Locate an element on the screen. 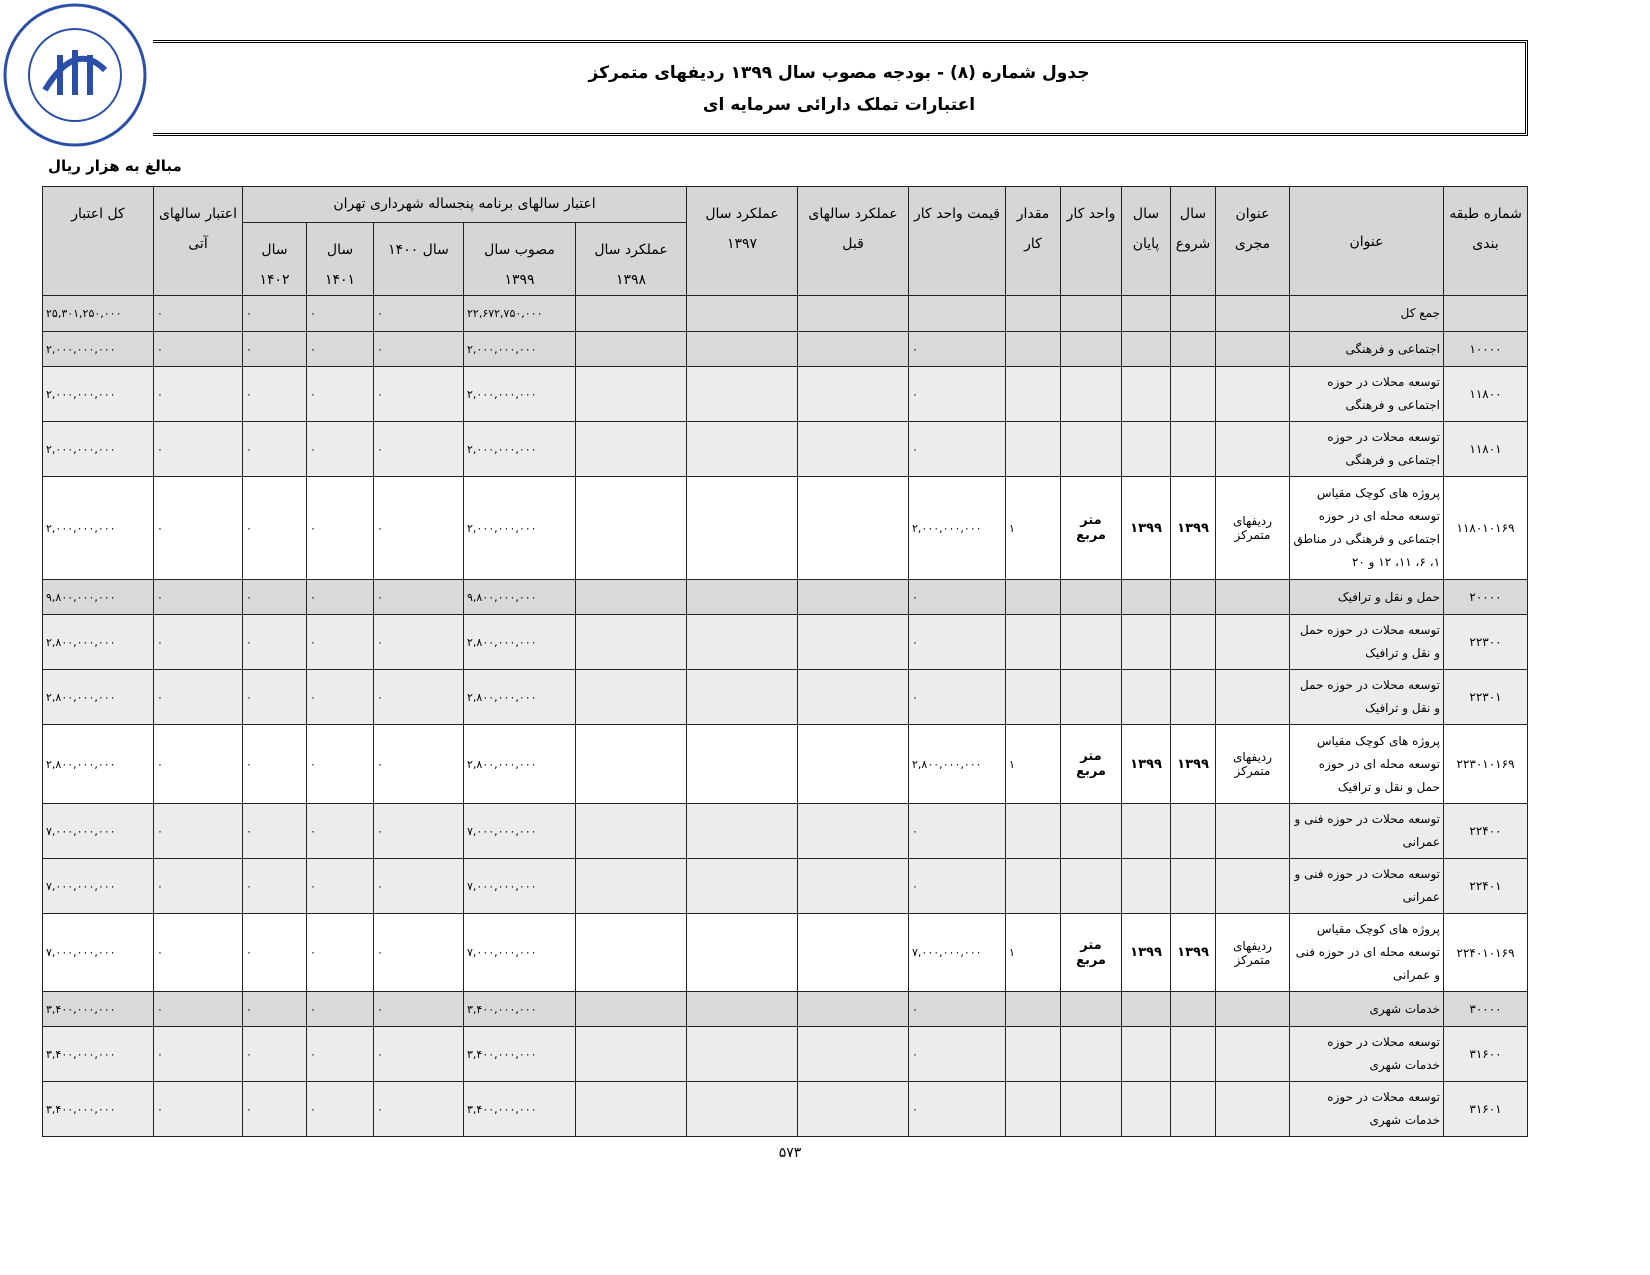 This screenshot has width=1650, height=1275. cell-title: حمل و نقل و ترافیک is located at coordinates (1367, 597).